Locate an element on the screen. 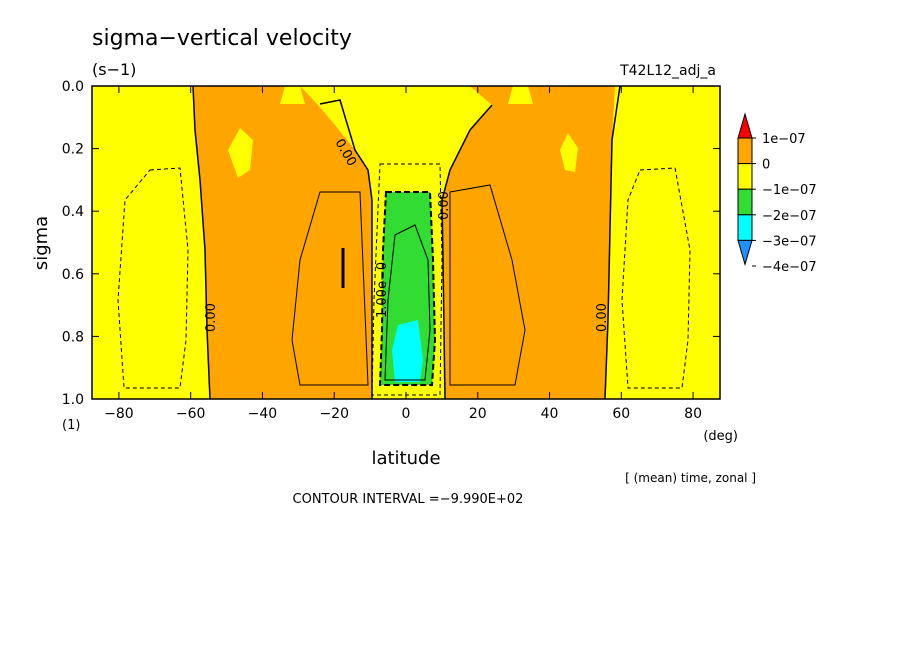 The height and width of the screenshot is (654, 904). contour-closed-north is located at coordinates (487, 285).